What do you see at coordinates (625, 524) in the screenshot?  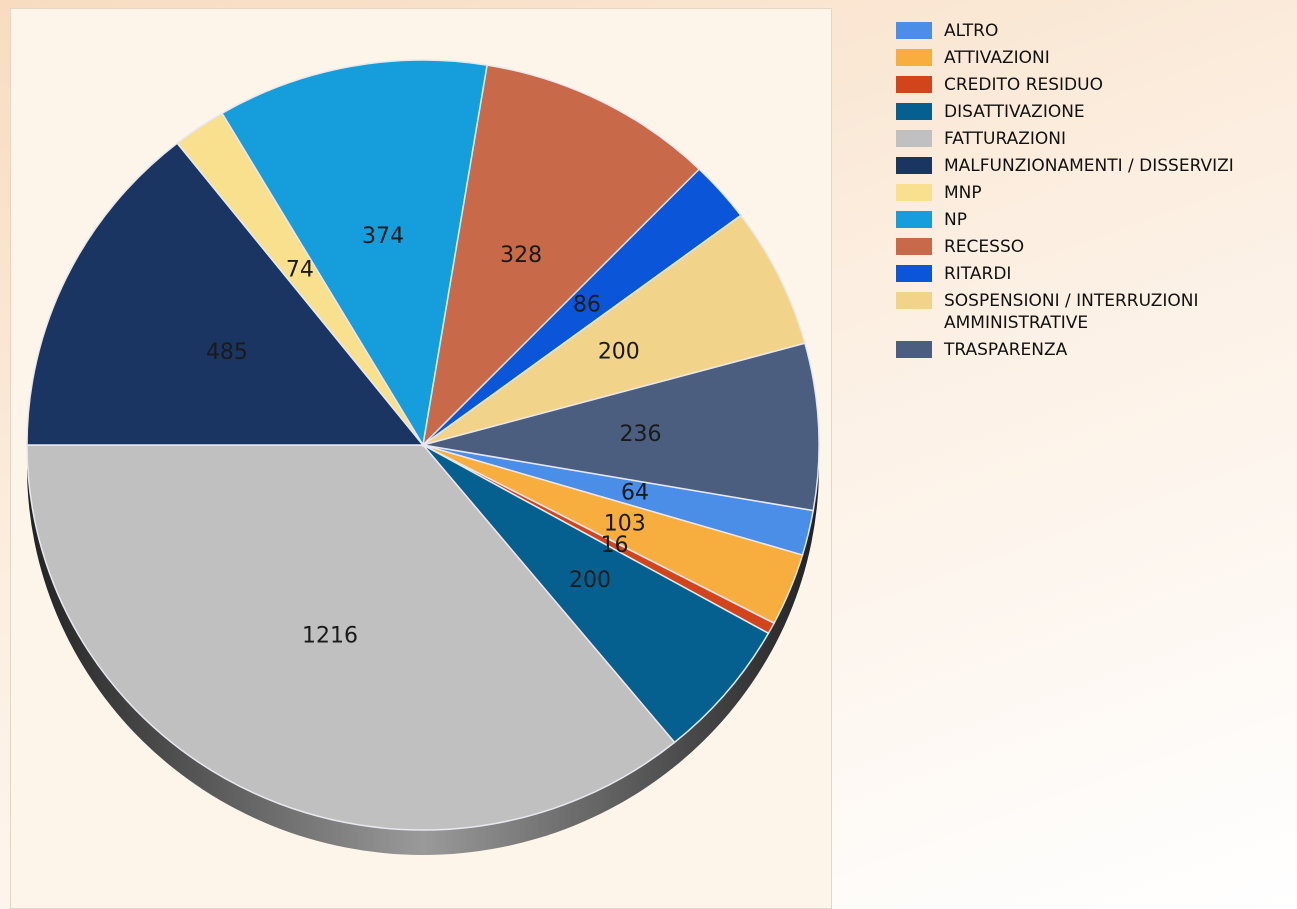 I see `data-label: 103` at bounding box center [625, 524].